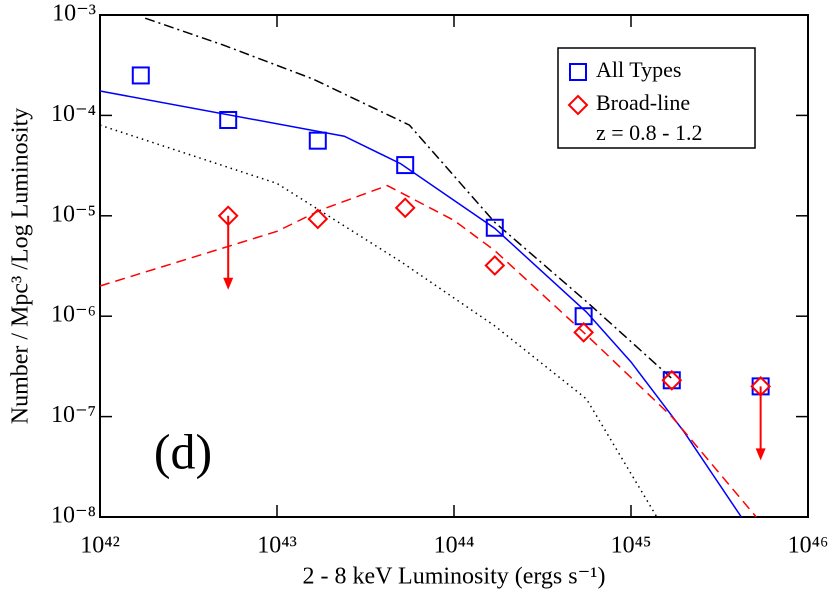 This screenshot has width=830, height=594. Describe the element at coordinates (73, 516) in the screenshot. I see `y-tick-label: 10⁻⁸` at that location.